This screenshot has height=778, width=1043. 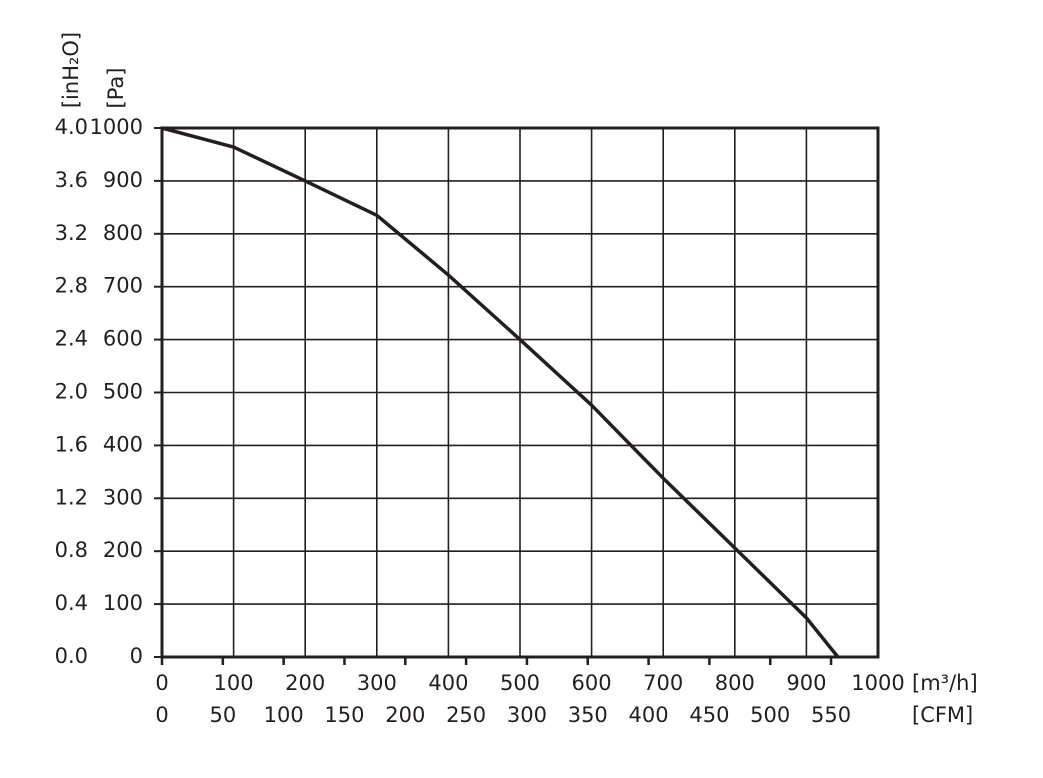 I want to click on x2-tick-label: 350, so click(x=588, y=715).